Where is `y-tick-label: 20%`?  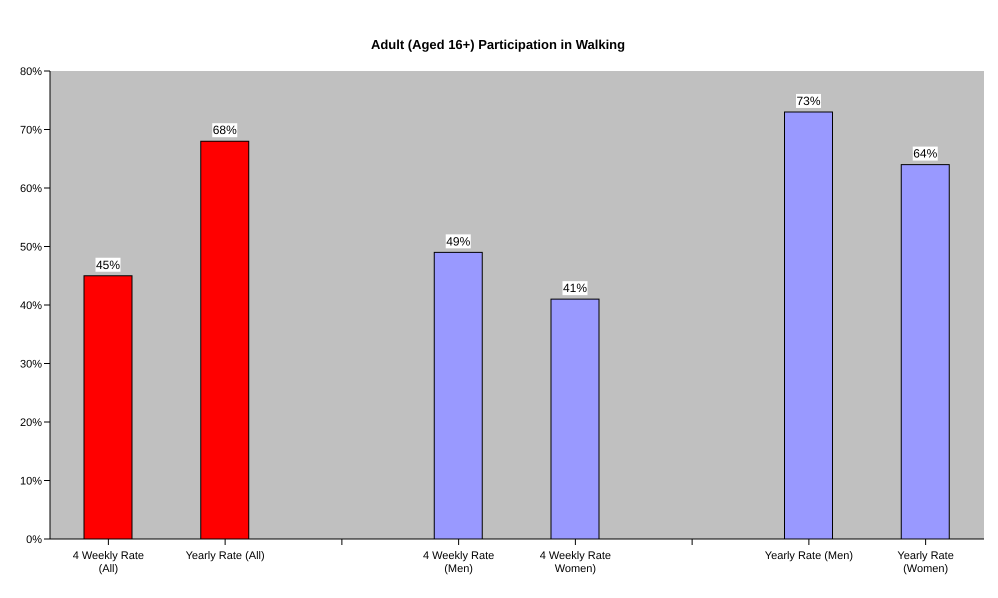 y-tick-label: 20% is located at coordinates (31, 422).